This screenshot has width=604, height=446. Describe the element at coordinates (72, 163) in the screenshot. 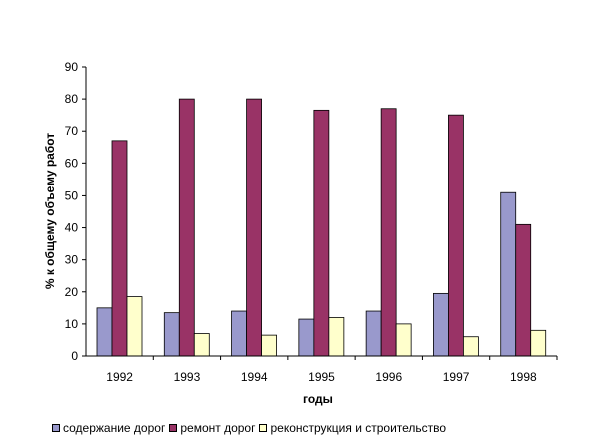

I see `y-tick-label: 60` at that location.